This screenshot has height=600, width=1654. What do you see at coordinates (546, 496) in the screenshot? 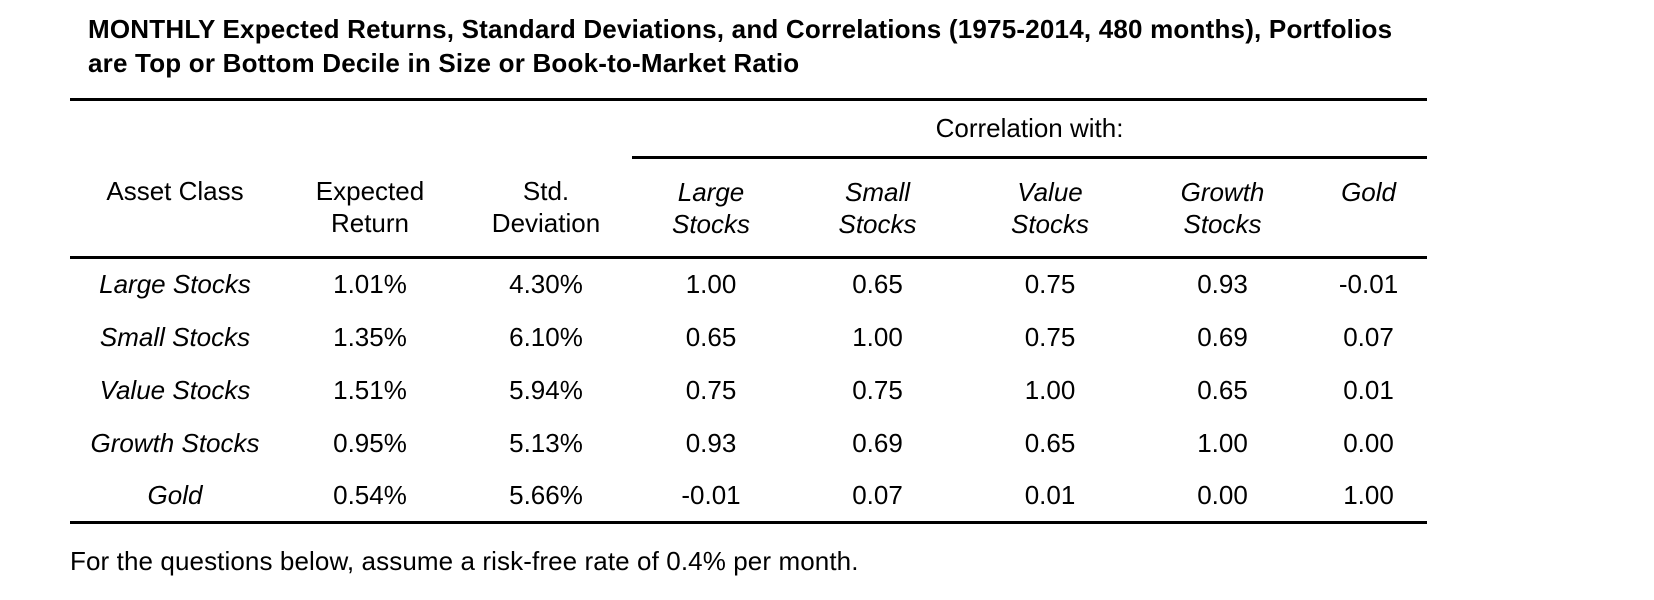
I see `cell-std-deviation: 5.66%` at bounding box center [546, 496].